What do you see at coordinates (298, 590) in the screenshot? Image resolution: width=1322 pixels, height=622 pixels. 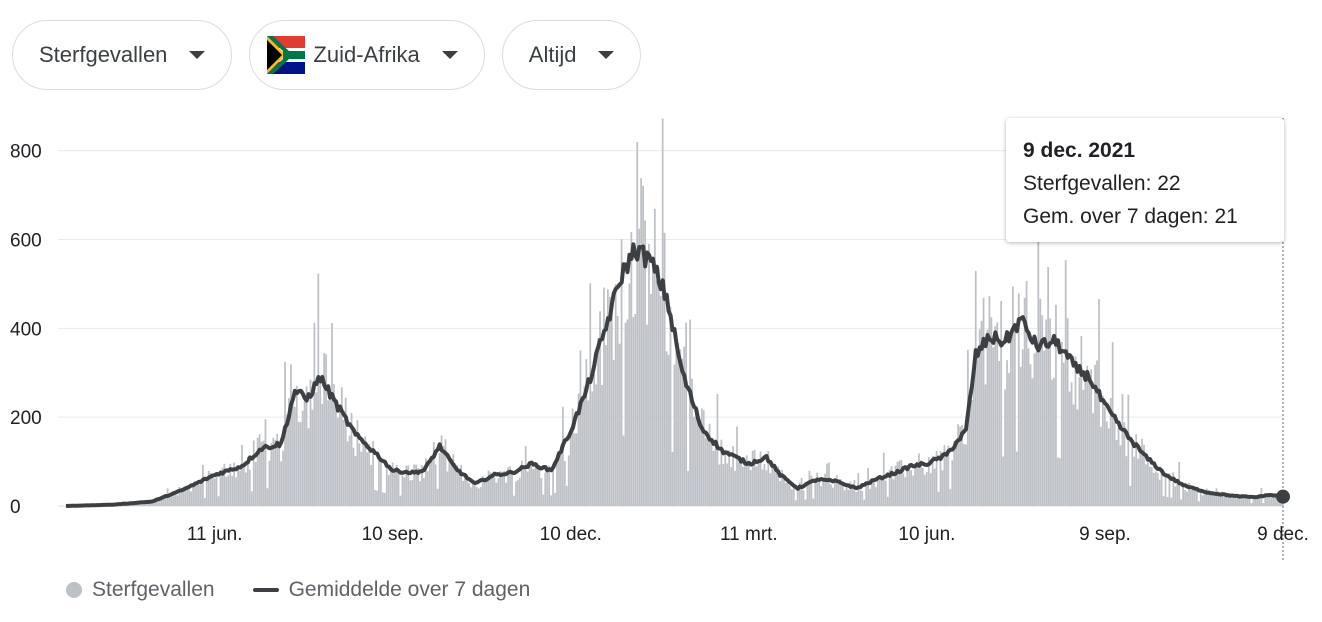 I see `chart-legend: Sterfgevallen Gemiddelde over 7 dagen` at bounding box center [298, 590].